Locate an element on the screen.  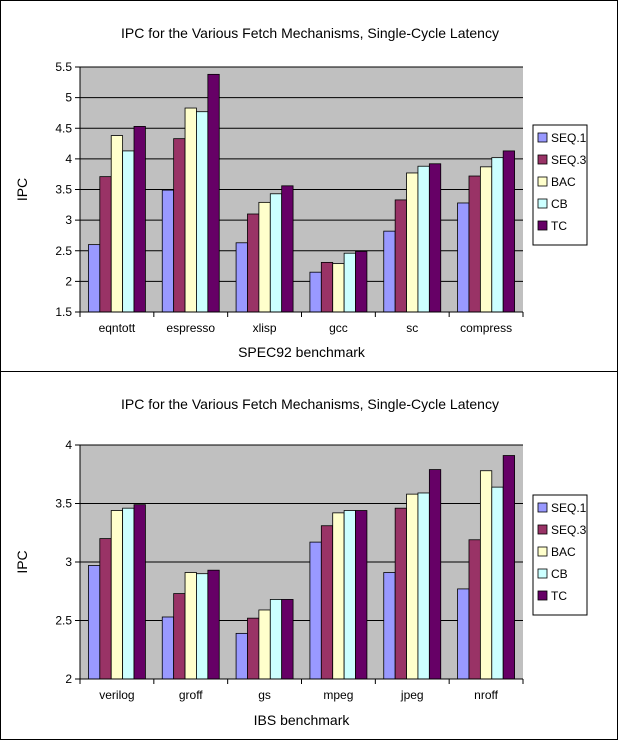
bar-cb-gs is located at coordinates (276, 639).